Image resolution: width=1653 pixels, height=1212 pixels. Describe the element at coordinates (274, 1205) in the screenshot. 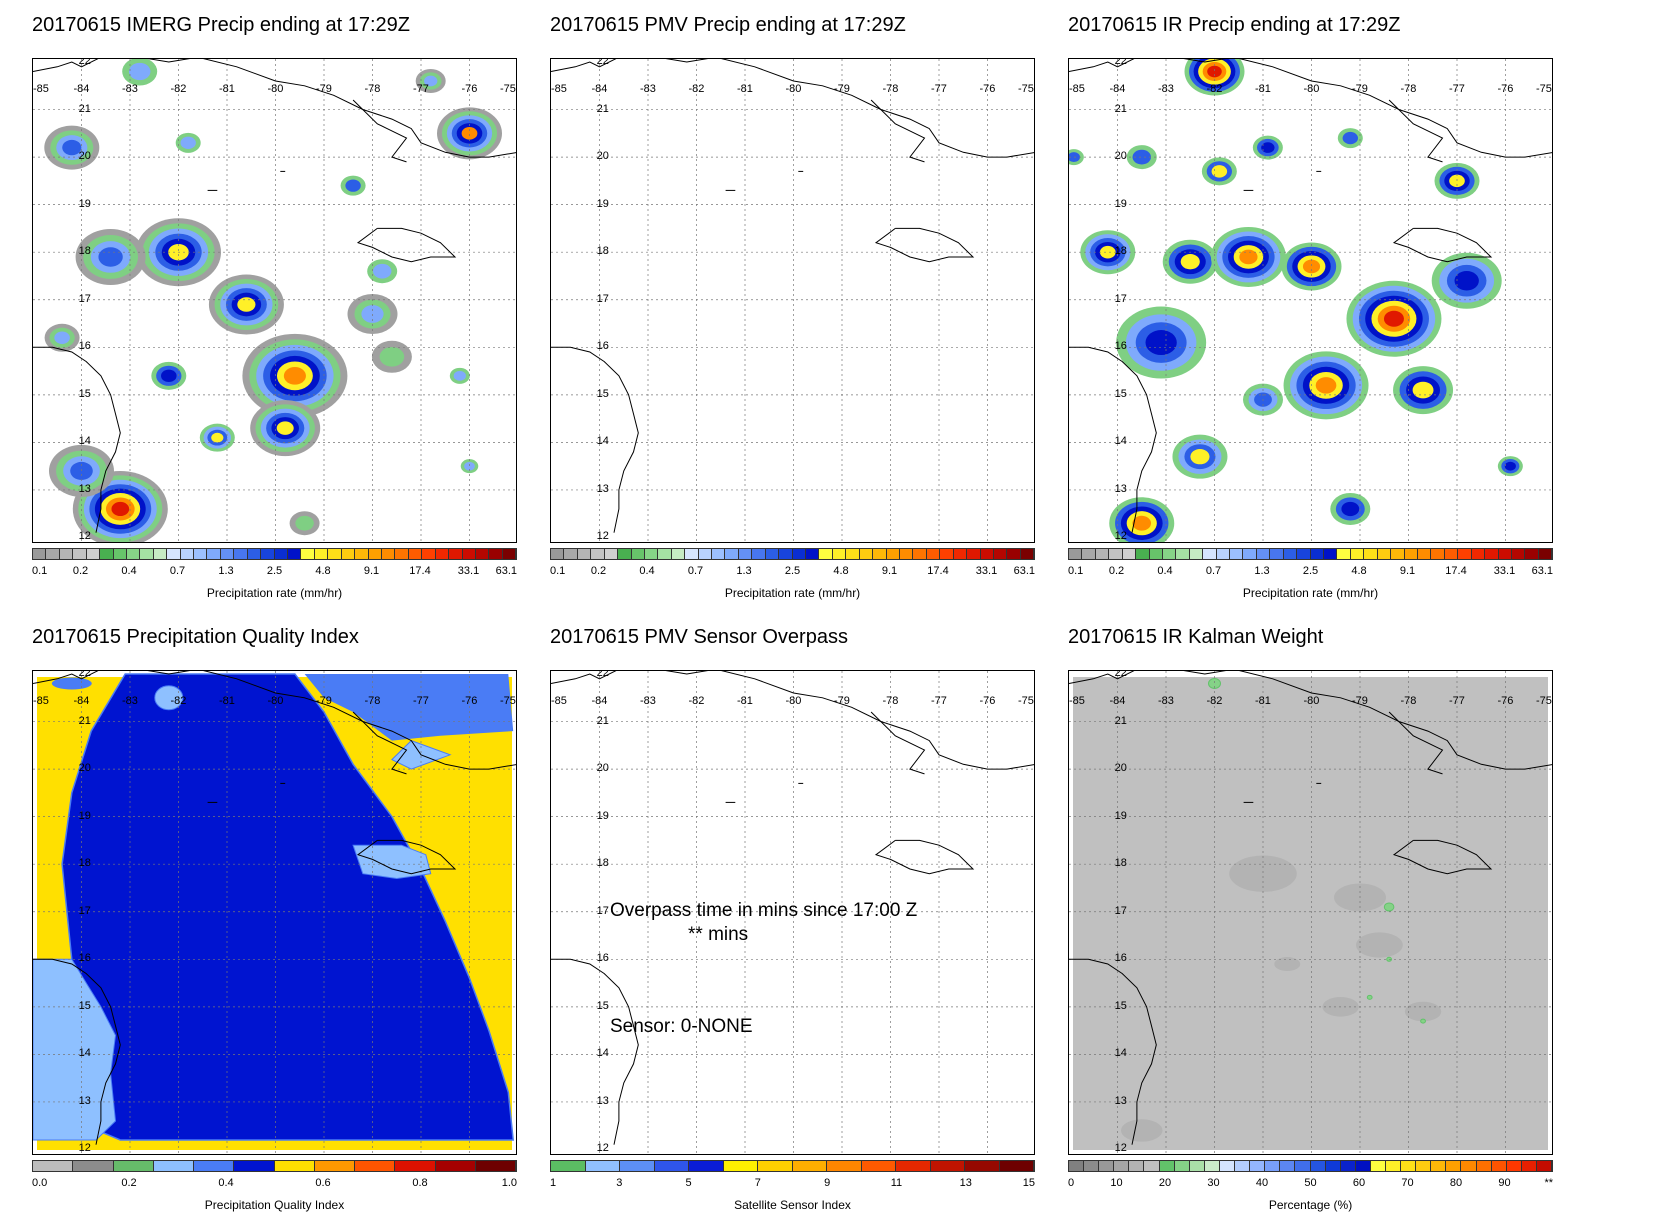

I see `colorbar-title: Precipitation Quality Index` at that location.